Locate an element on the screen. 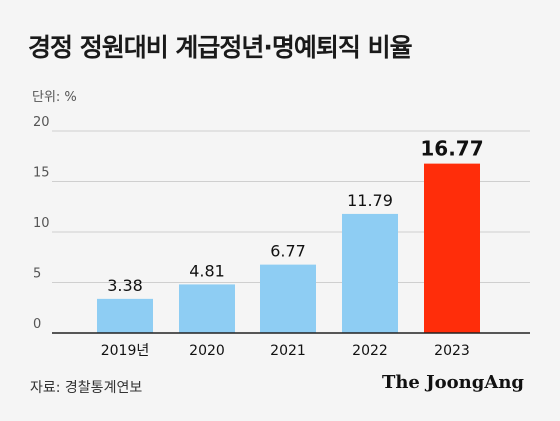 The image size is (560, 421). data-label: 16.77 is located at coordinates (451, 149).